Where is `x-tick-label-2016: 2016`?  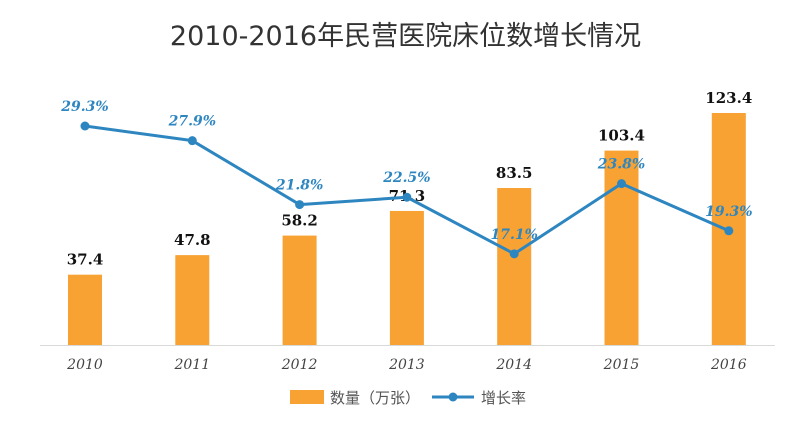 x-tick-label-2016: 2016 is located at coordinates (728, 365).